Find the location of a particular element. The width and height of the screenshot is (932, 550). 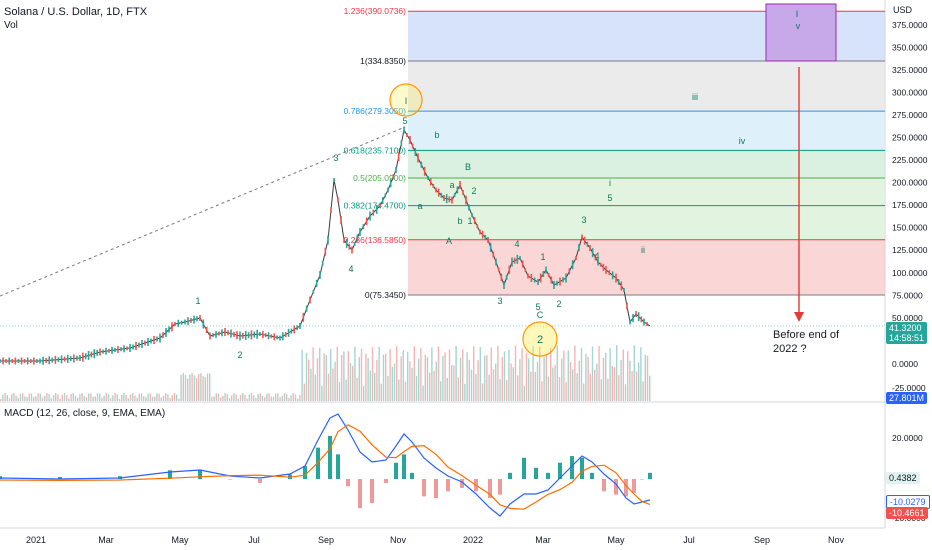

last-price-badge: 41.3200 14:58:51 is located at coordinates (907, 333).